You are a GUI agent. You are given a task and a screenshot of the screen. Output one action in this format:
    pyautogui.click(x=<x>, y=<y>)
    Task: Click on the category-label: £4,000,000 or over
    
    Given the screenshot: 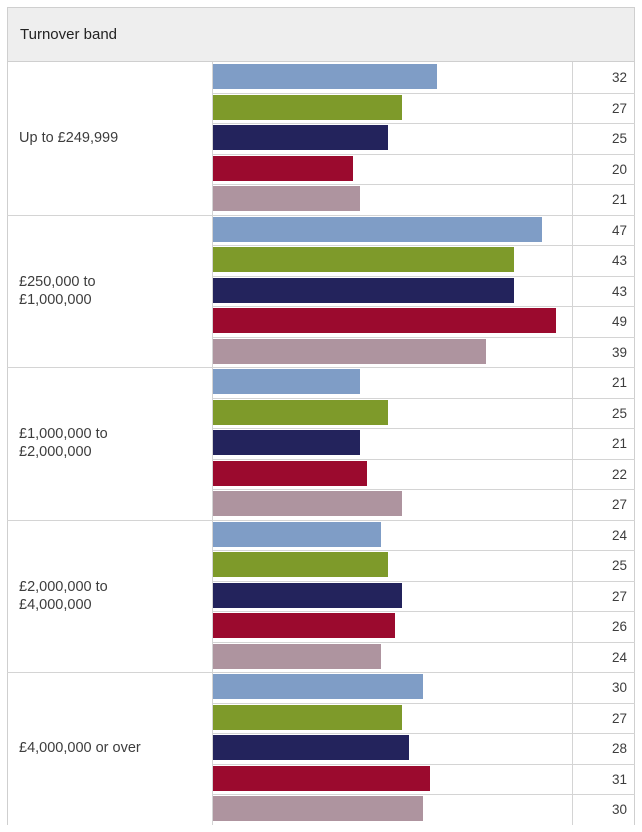 What is the action you would take?
    pyautogui.click(x=80, y=748)
    